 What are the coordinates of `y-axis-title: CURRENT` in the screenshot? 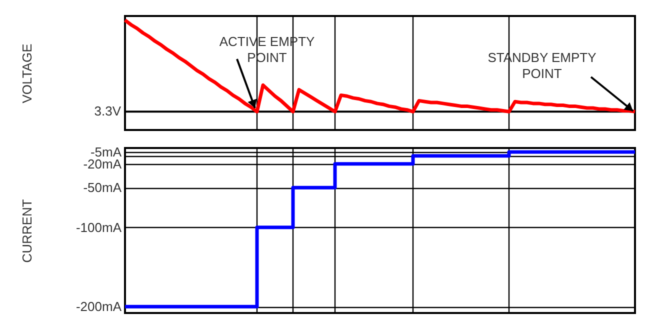 It's located at (27, 231).